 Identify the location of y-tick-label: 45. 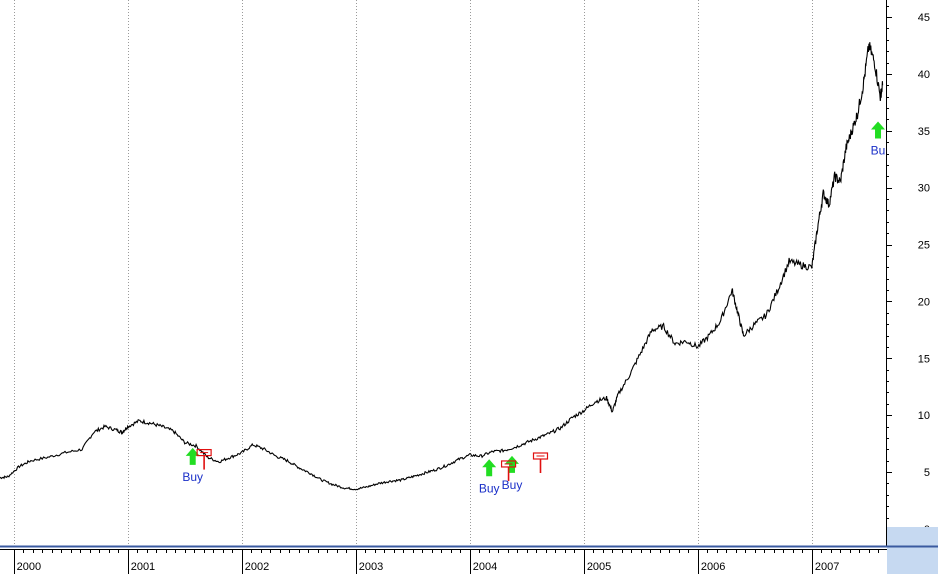
(924, 18).